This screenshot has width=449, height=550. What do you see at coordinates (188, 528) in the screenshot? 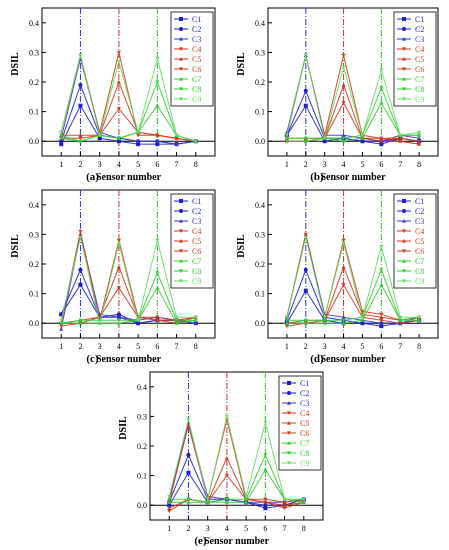
I see `x-tick-label: 2` at bounding box center [188, 528].